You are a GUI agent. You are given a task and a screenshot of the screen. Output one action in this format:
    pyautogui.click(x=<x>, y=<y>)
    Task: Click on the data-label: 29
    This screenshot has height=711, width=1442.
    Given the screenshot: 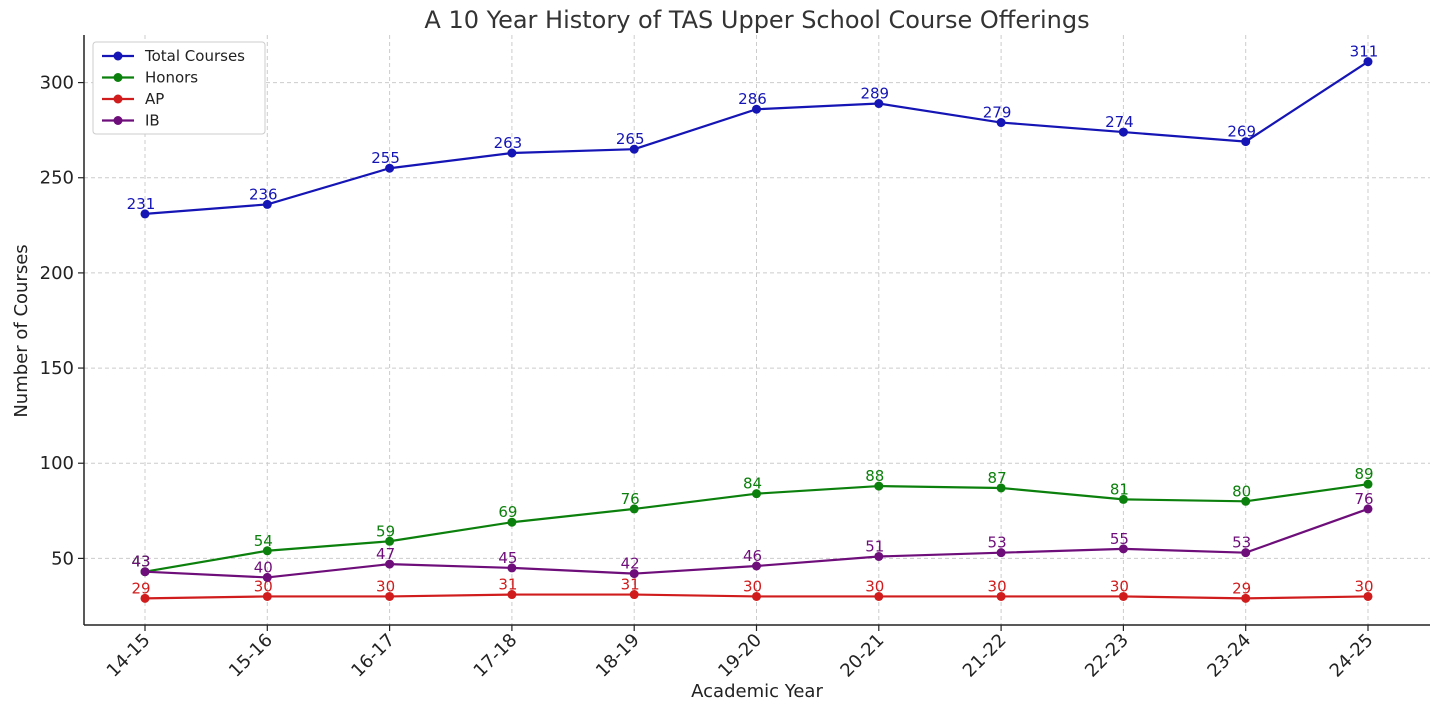 What is the action you would take?
    pyautogui.click(x=140, y=588)
    